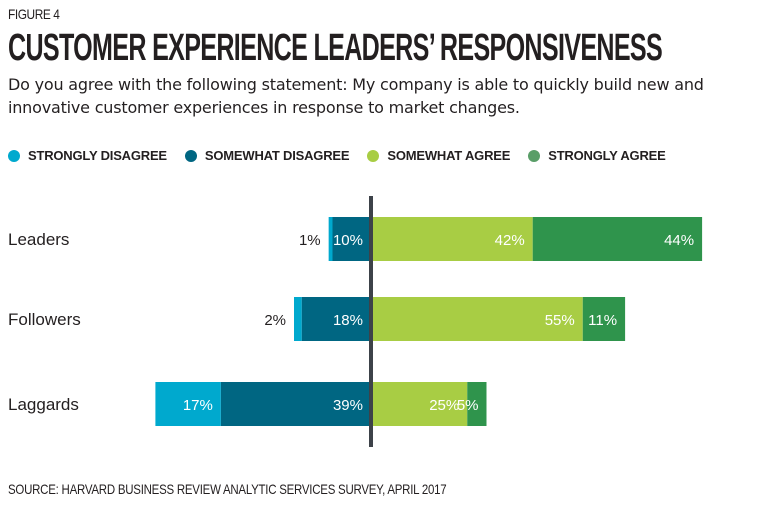 The height and width of the screenshot is (514, 768). What do you see at coordinates (617, 239) in the screenshot?
I see `bar-leaders-strongly-agree` at bounding box center [617, 239].